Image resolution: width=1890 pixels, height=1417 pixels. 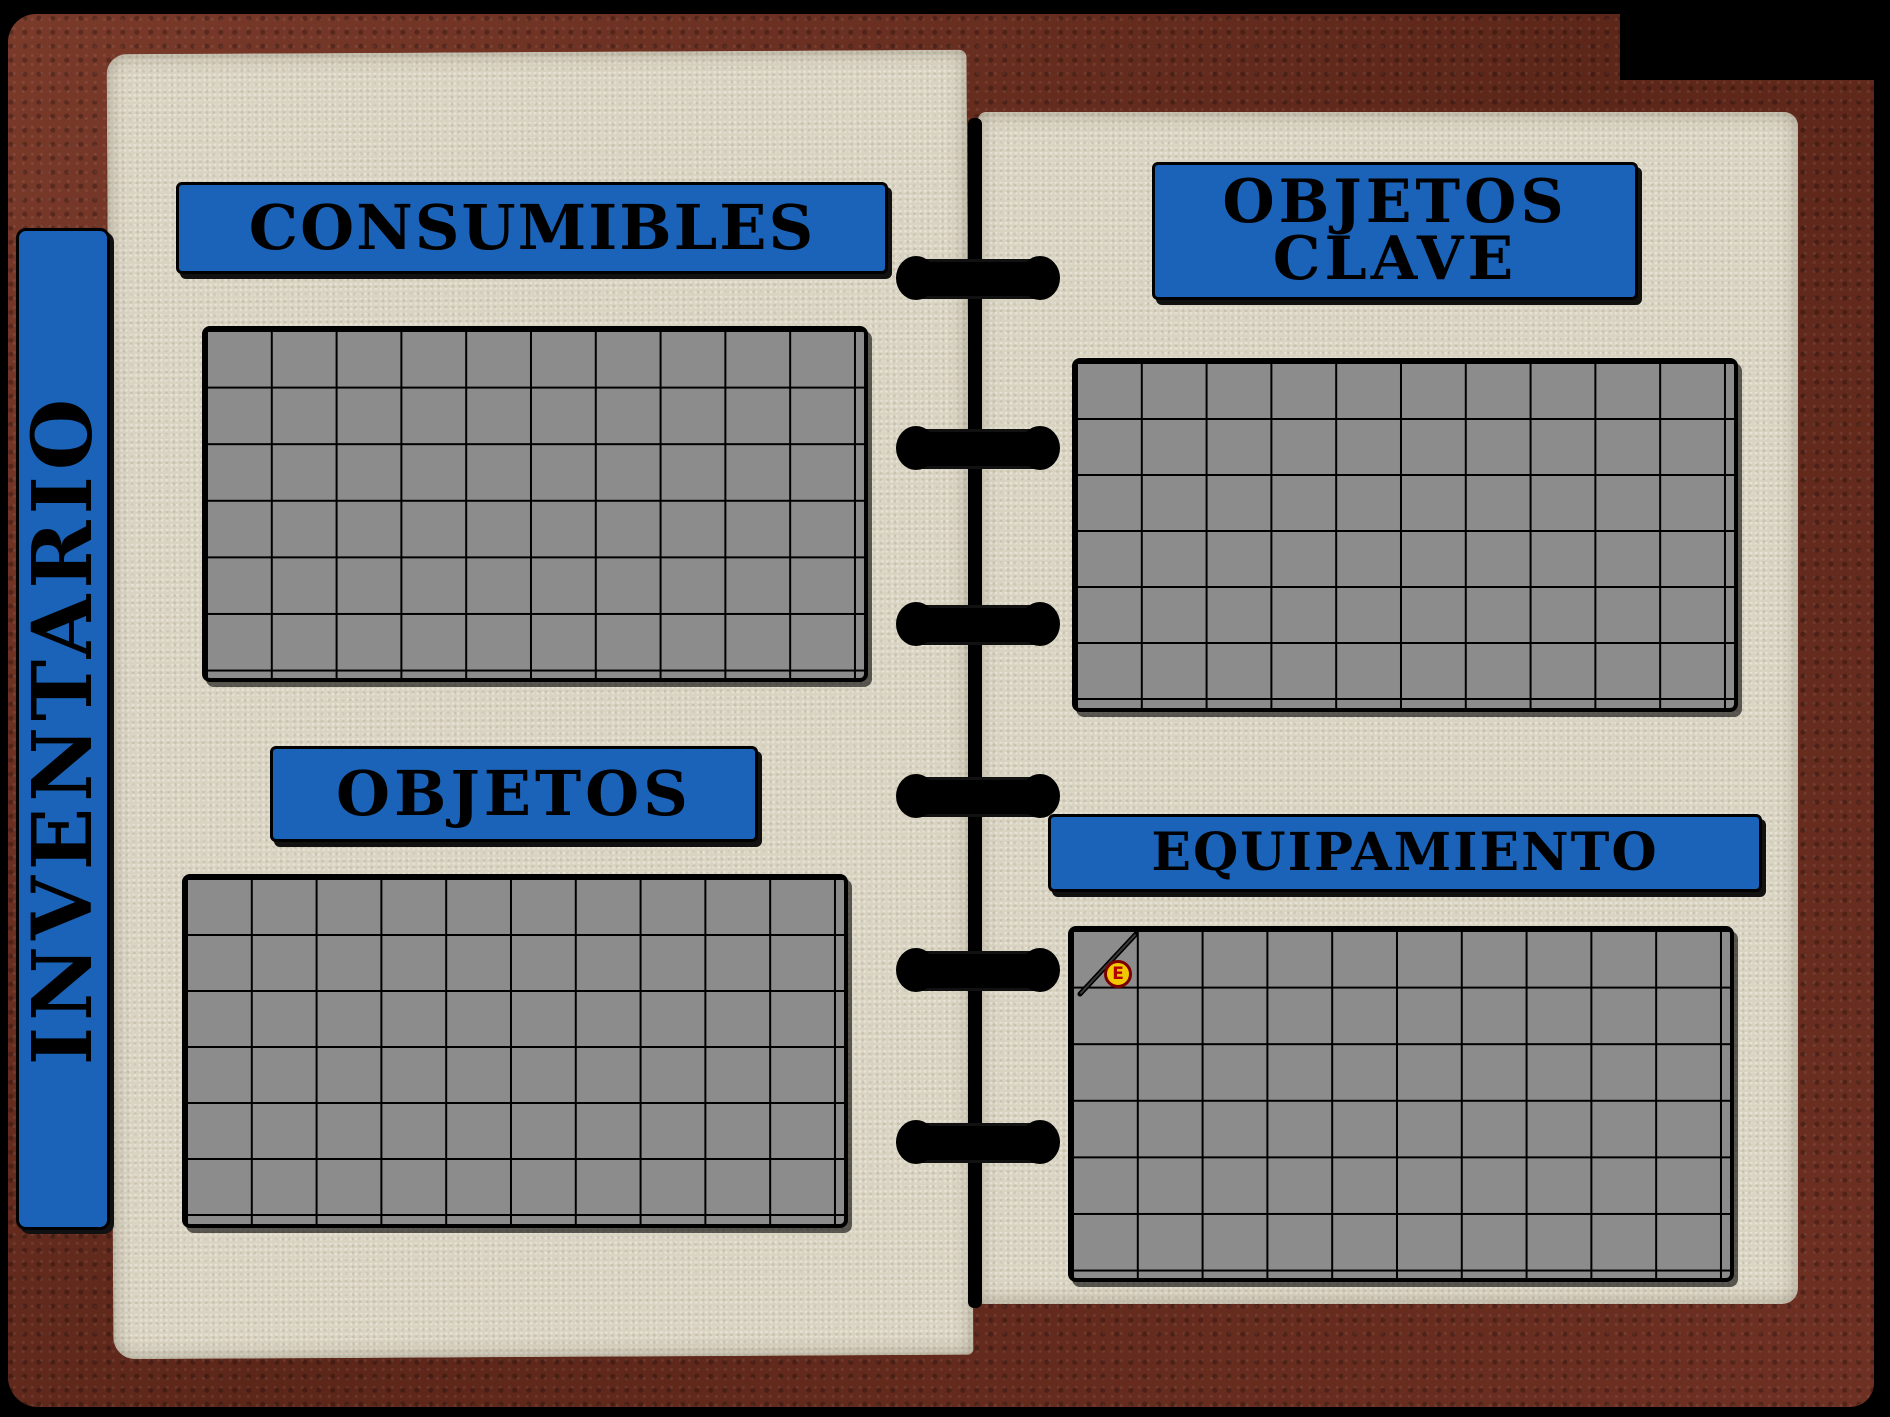 I want to click on consumibles-grid, so click(x=535, y=504).